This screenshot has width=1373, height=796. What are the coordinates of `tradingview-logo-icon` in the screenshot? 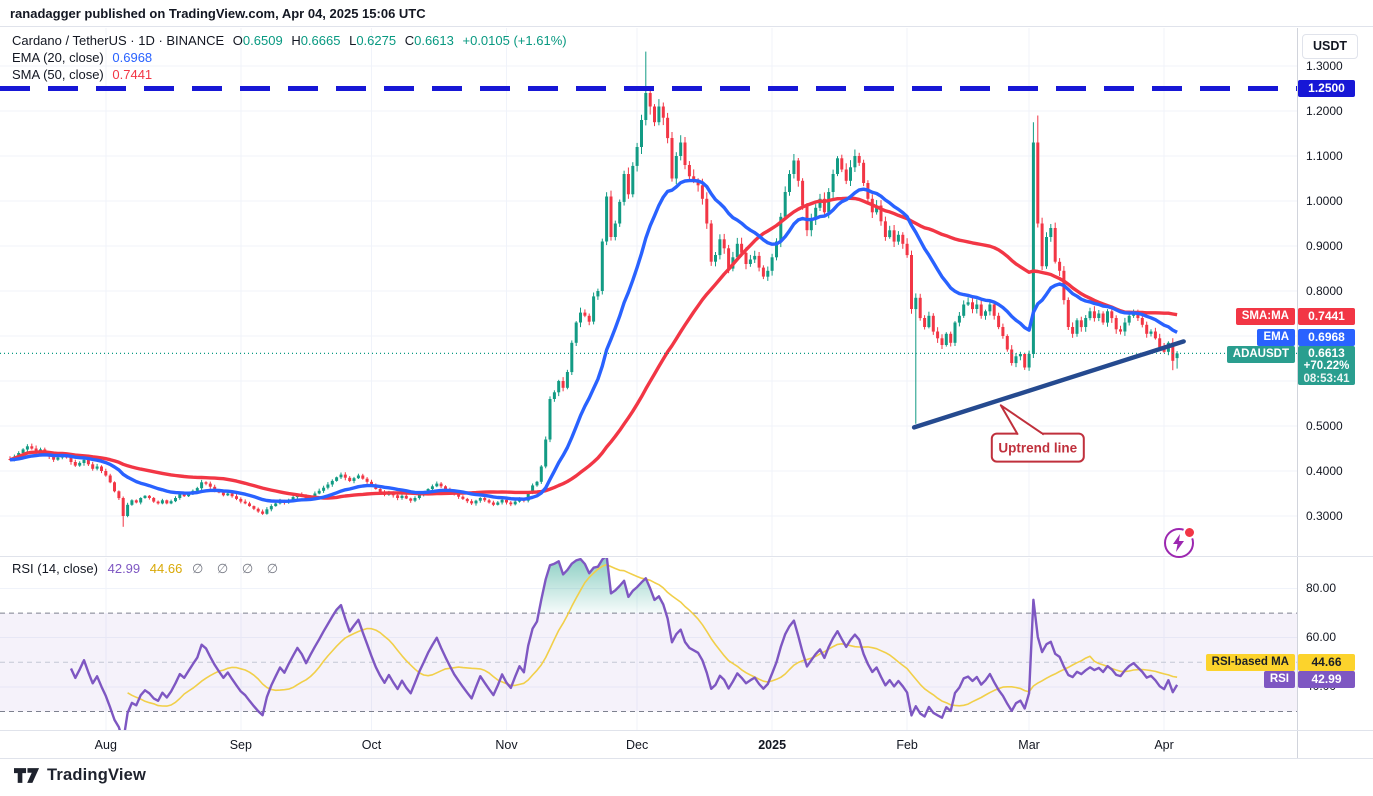 It's located at (27, 775).